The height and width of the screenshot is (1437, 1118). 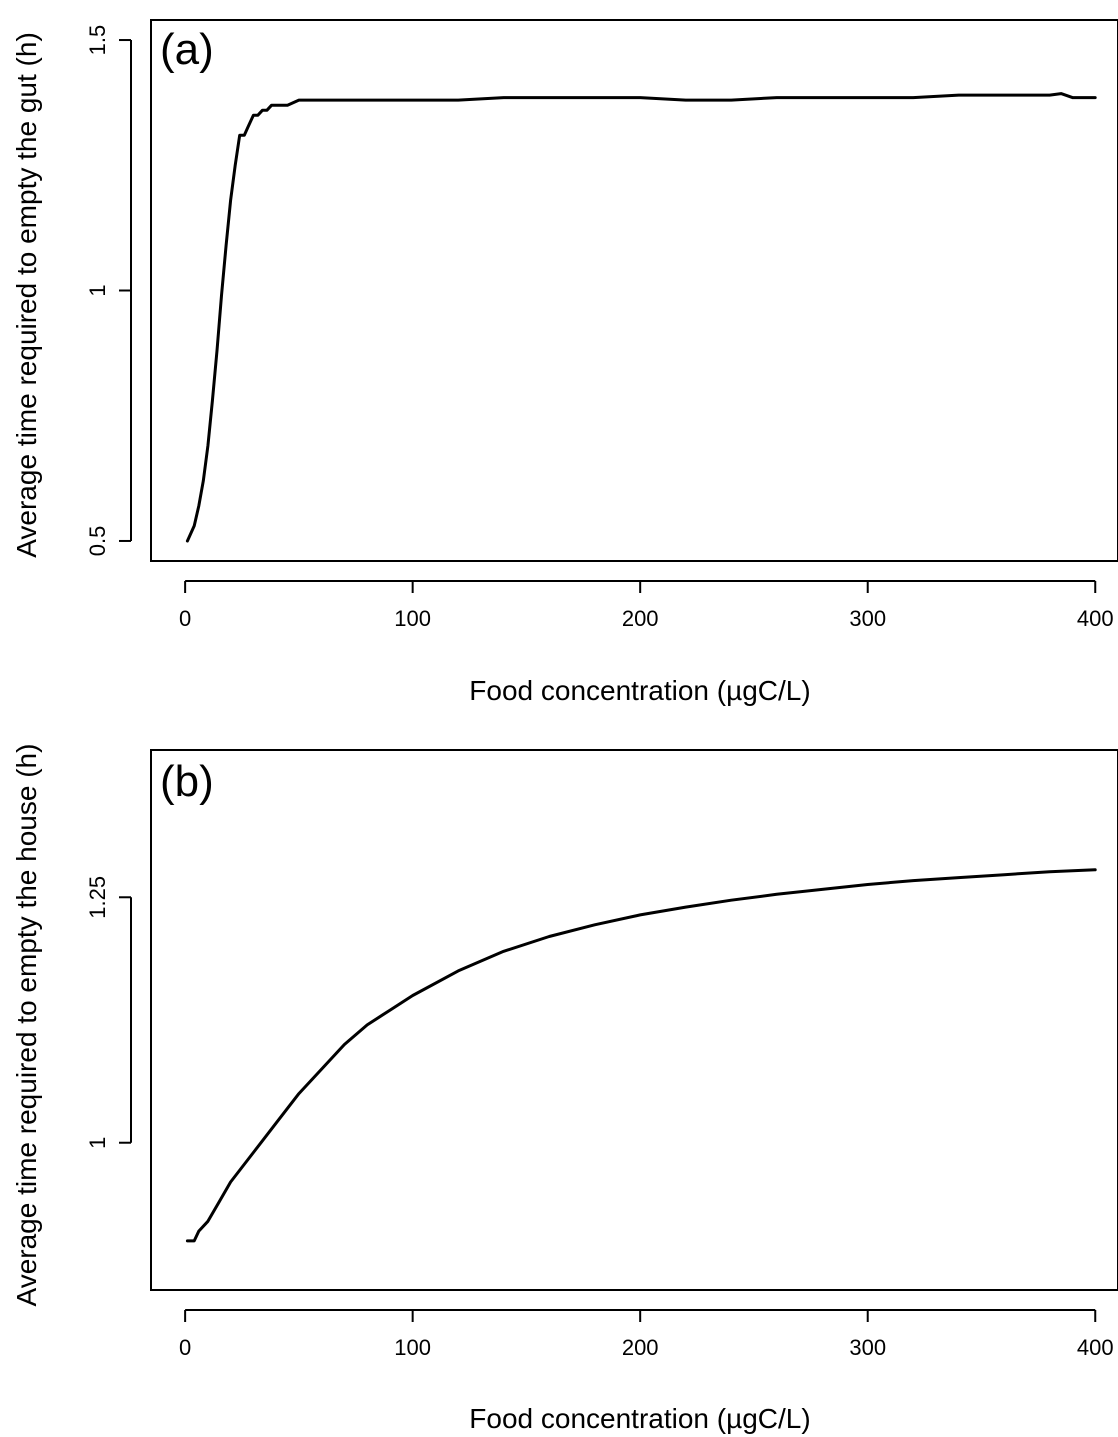 I want to click on y-tick-label-a: 1, so click(x=97, y=290).